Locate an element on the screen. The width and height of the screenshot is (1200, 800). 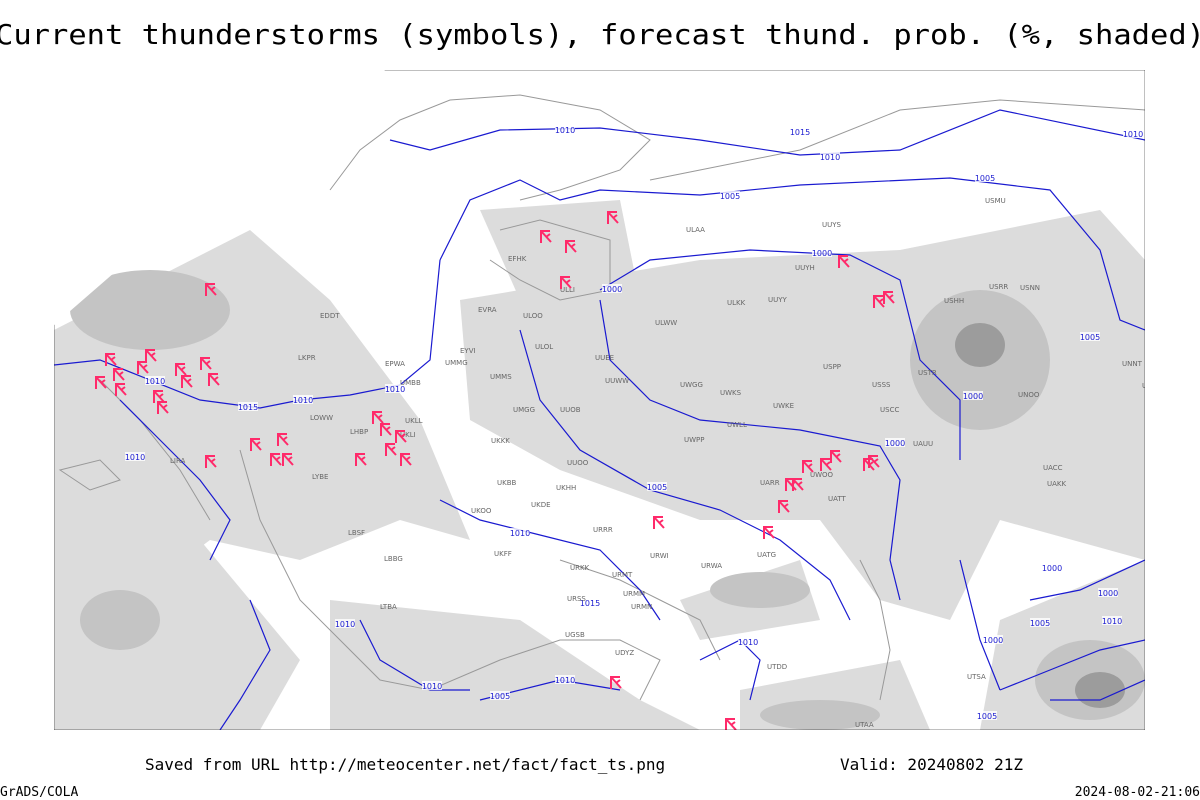
station-code: UMMS is located at coordinates (501, 377).